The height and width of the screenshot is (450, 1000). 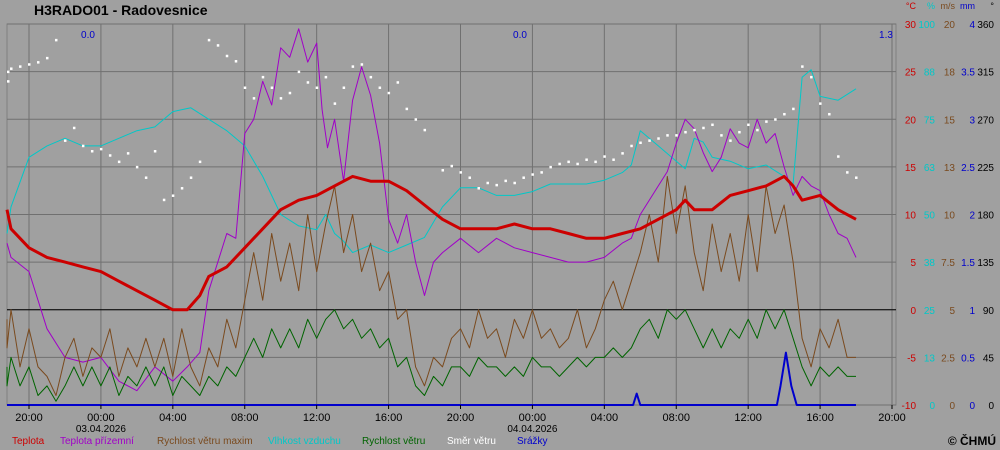 I want to click on axis-tick-label: 3, so click(x=972, y=120).